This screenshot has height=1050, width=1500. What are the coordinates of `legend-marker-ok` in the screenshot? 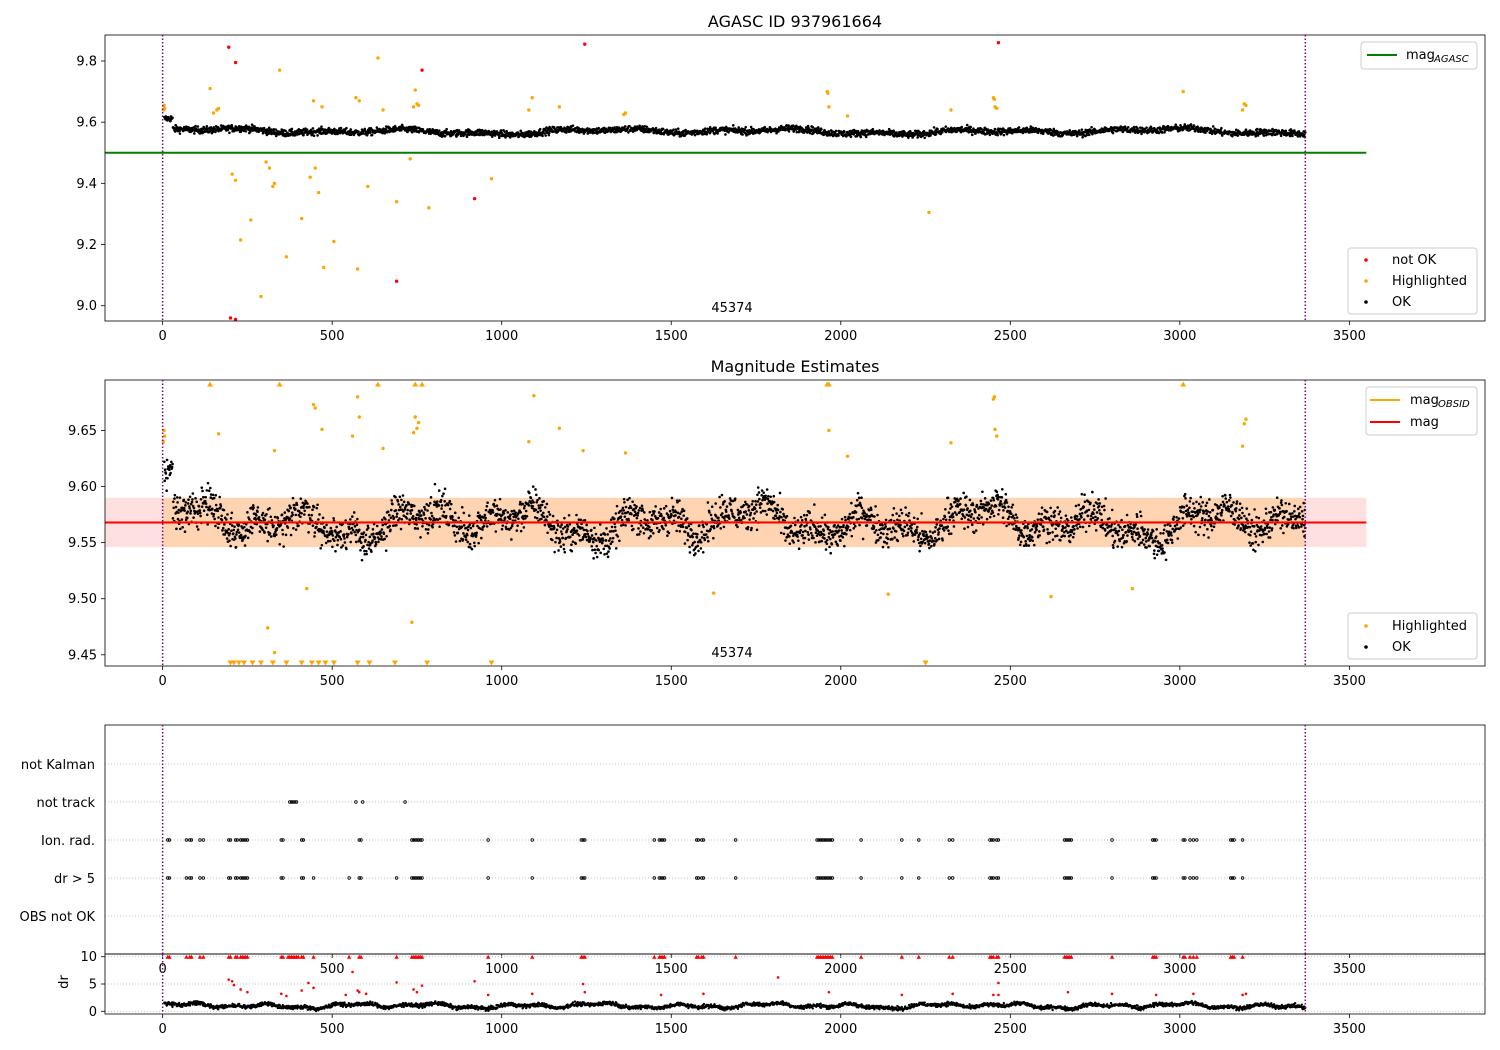 It's located at (1366, 302).